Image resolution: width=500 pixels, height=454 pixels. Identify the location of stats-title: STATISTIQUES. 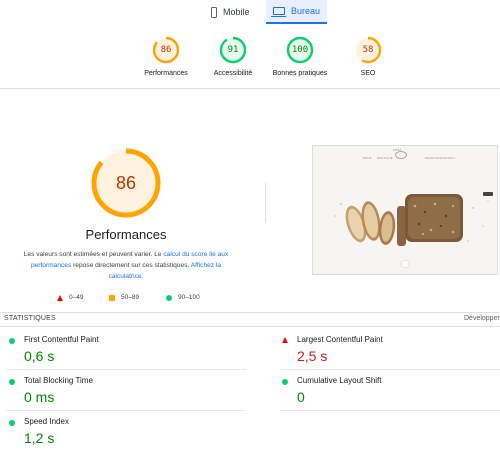
(30, 318).